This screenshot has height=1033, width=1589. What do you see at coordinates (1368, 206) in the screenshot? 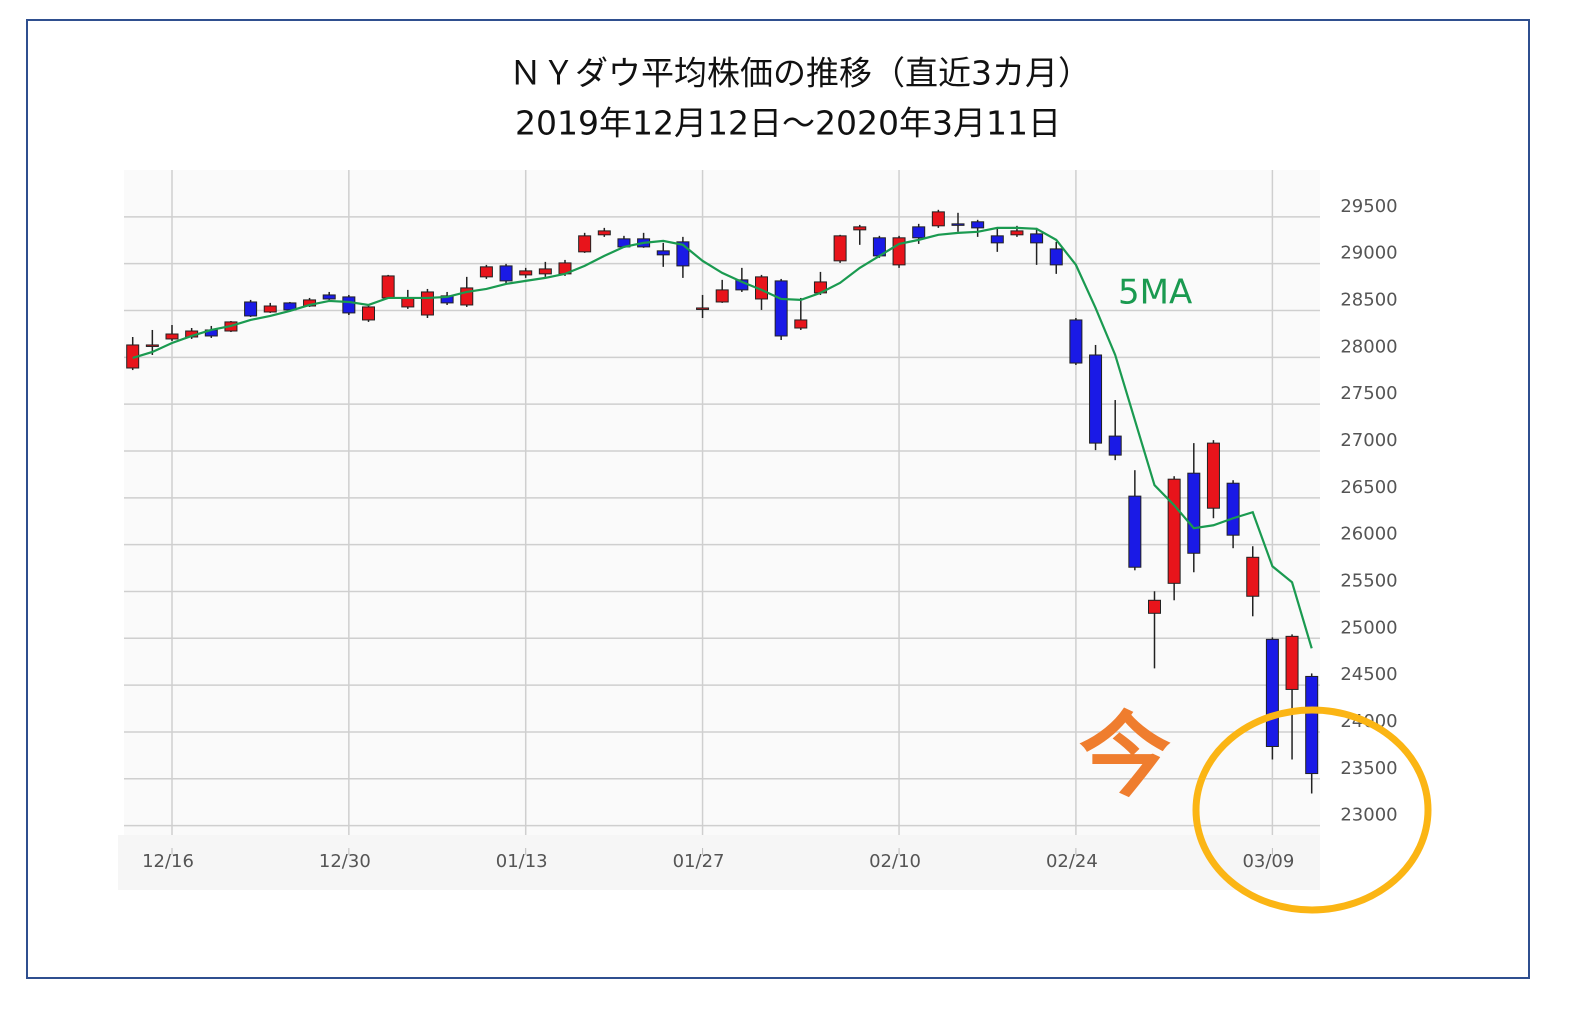
I see `y-tick-label: 29500` at bounding box center [1368, 206].